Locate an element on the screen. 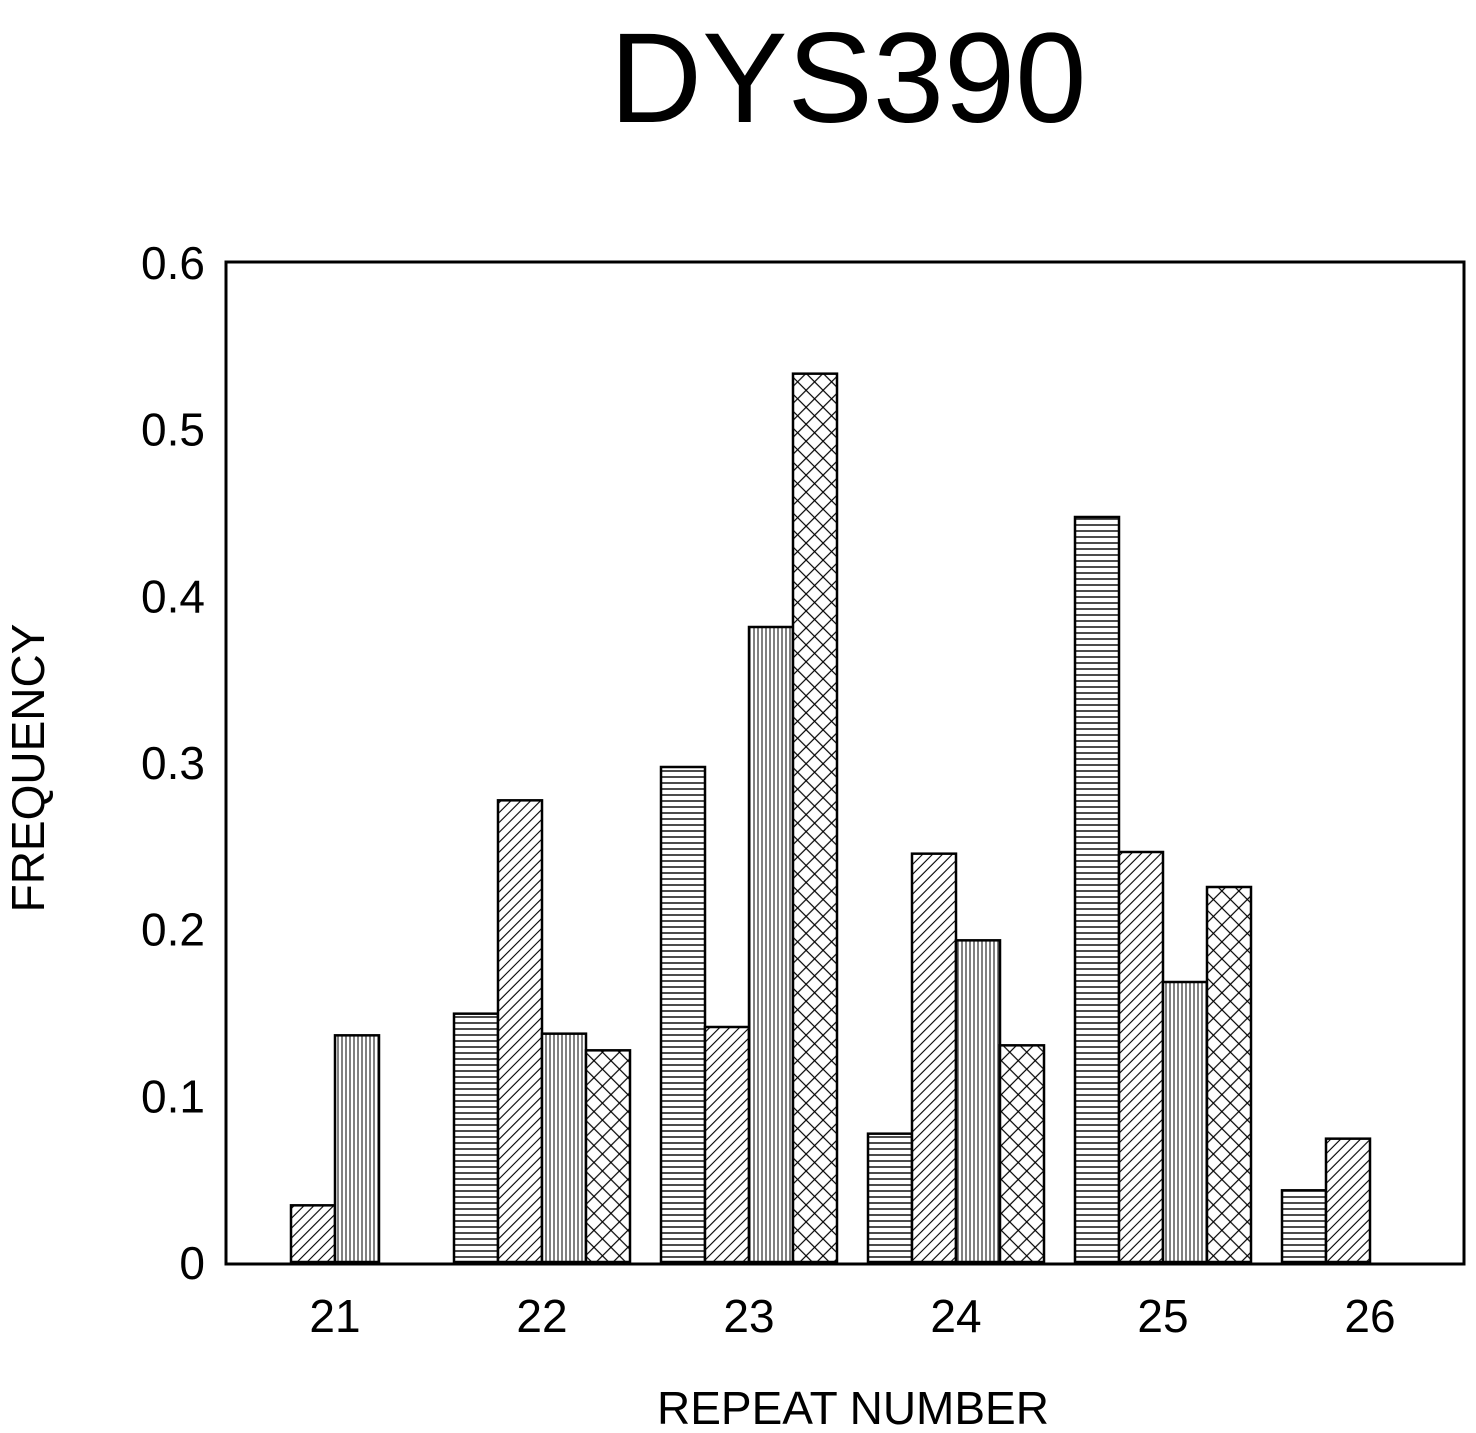 This screenshot has height=1433, width=1476. x-tick-label: 21 is located at coordinates (334, 1316).